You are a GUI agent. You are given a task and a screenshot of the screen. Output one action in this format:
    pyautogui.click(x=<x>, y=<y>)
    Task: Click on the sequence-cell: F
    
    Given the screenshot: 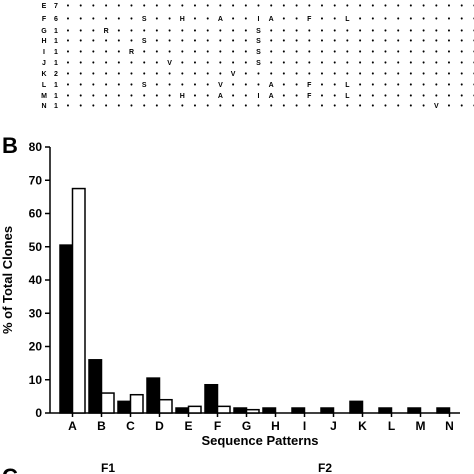 What is the action you would take?
    pyautogui.click(x=309, y=85)
    